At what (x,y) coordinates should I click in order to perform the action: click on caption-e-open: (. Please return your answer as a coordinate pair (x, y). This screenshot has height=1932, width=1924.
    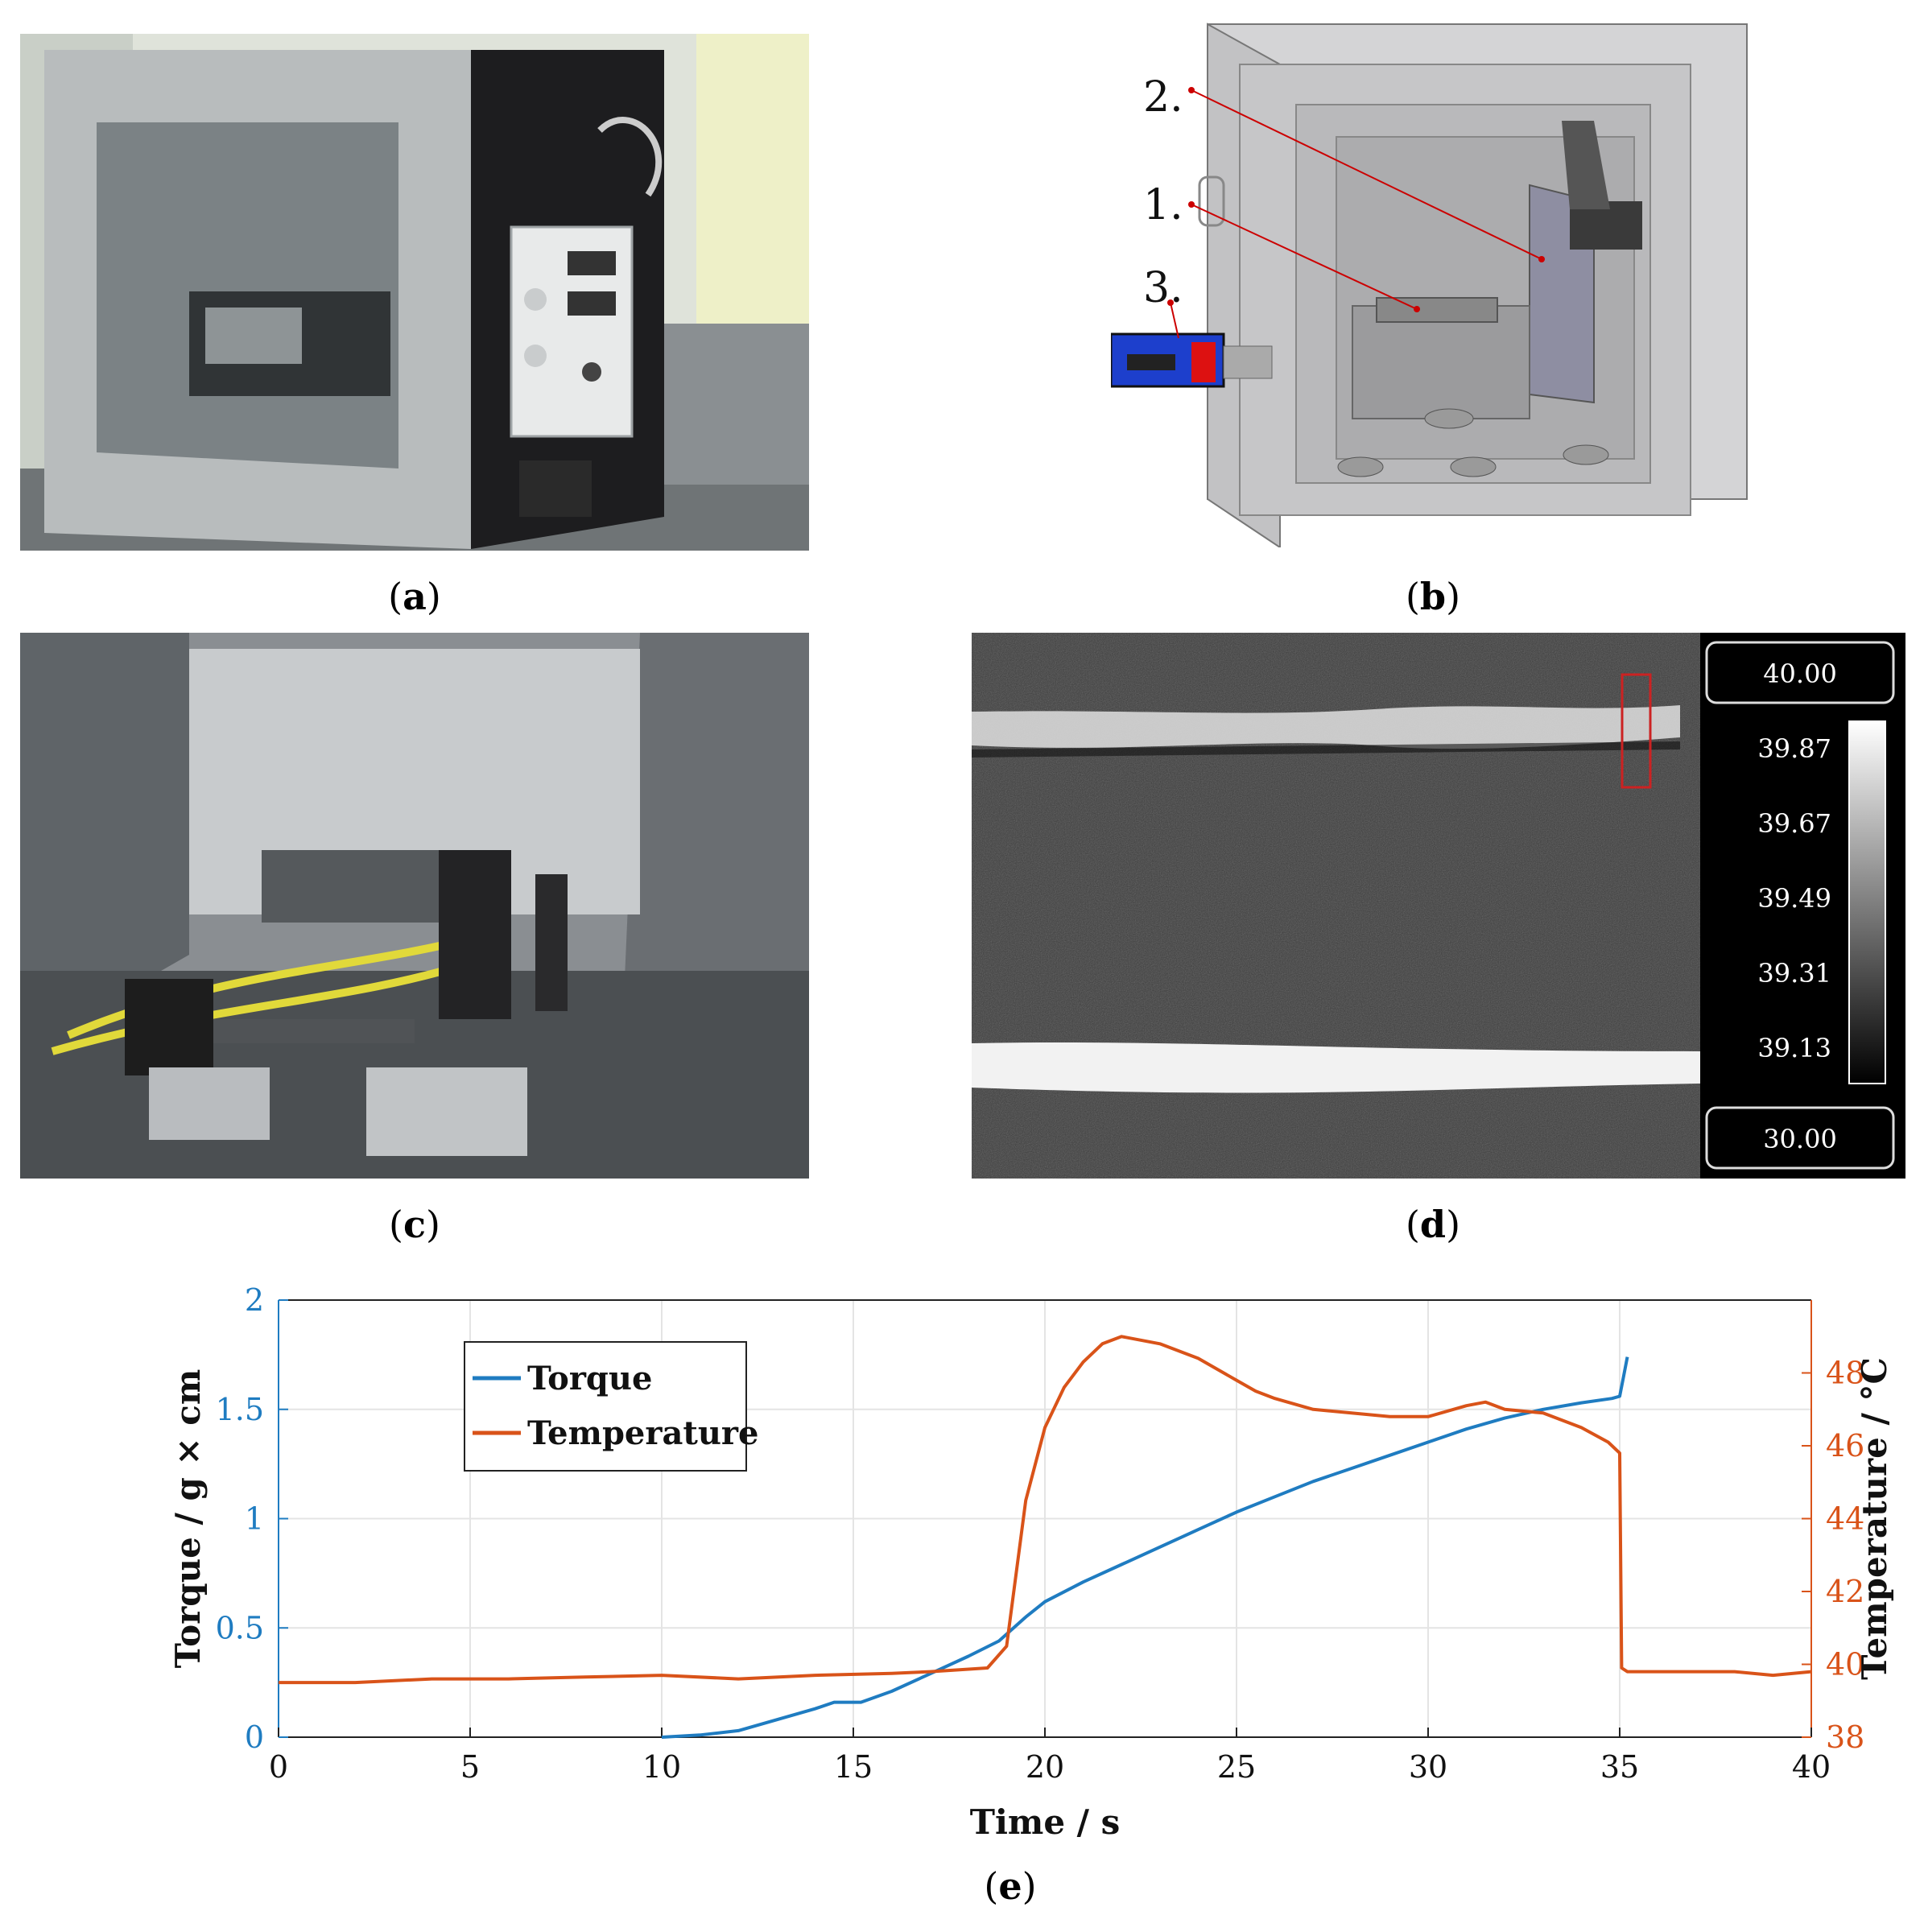
    Looking at the image, I should click on (991, 1886).